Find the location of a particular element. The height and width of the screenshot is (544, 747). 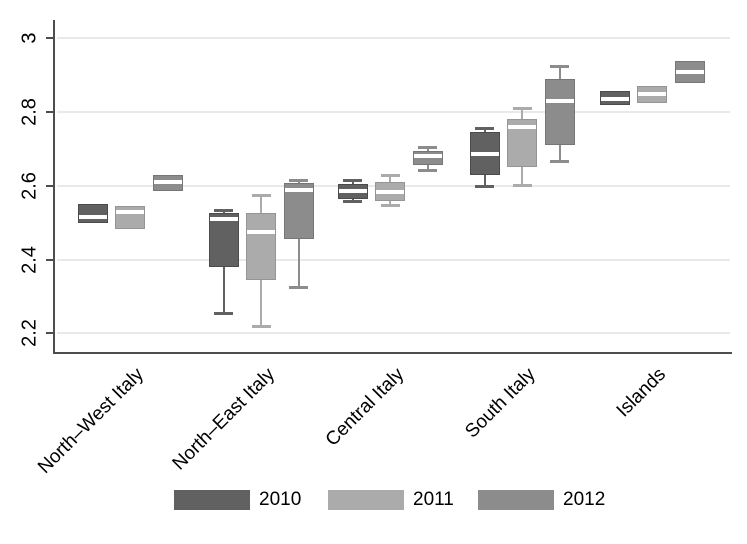

legend-item-2010: 2010 is located at coordinates (237, 500).